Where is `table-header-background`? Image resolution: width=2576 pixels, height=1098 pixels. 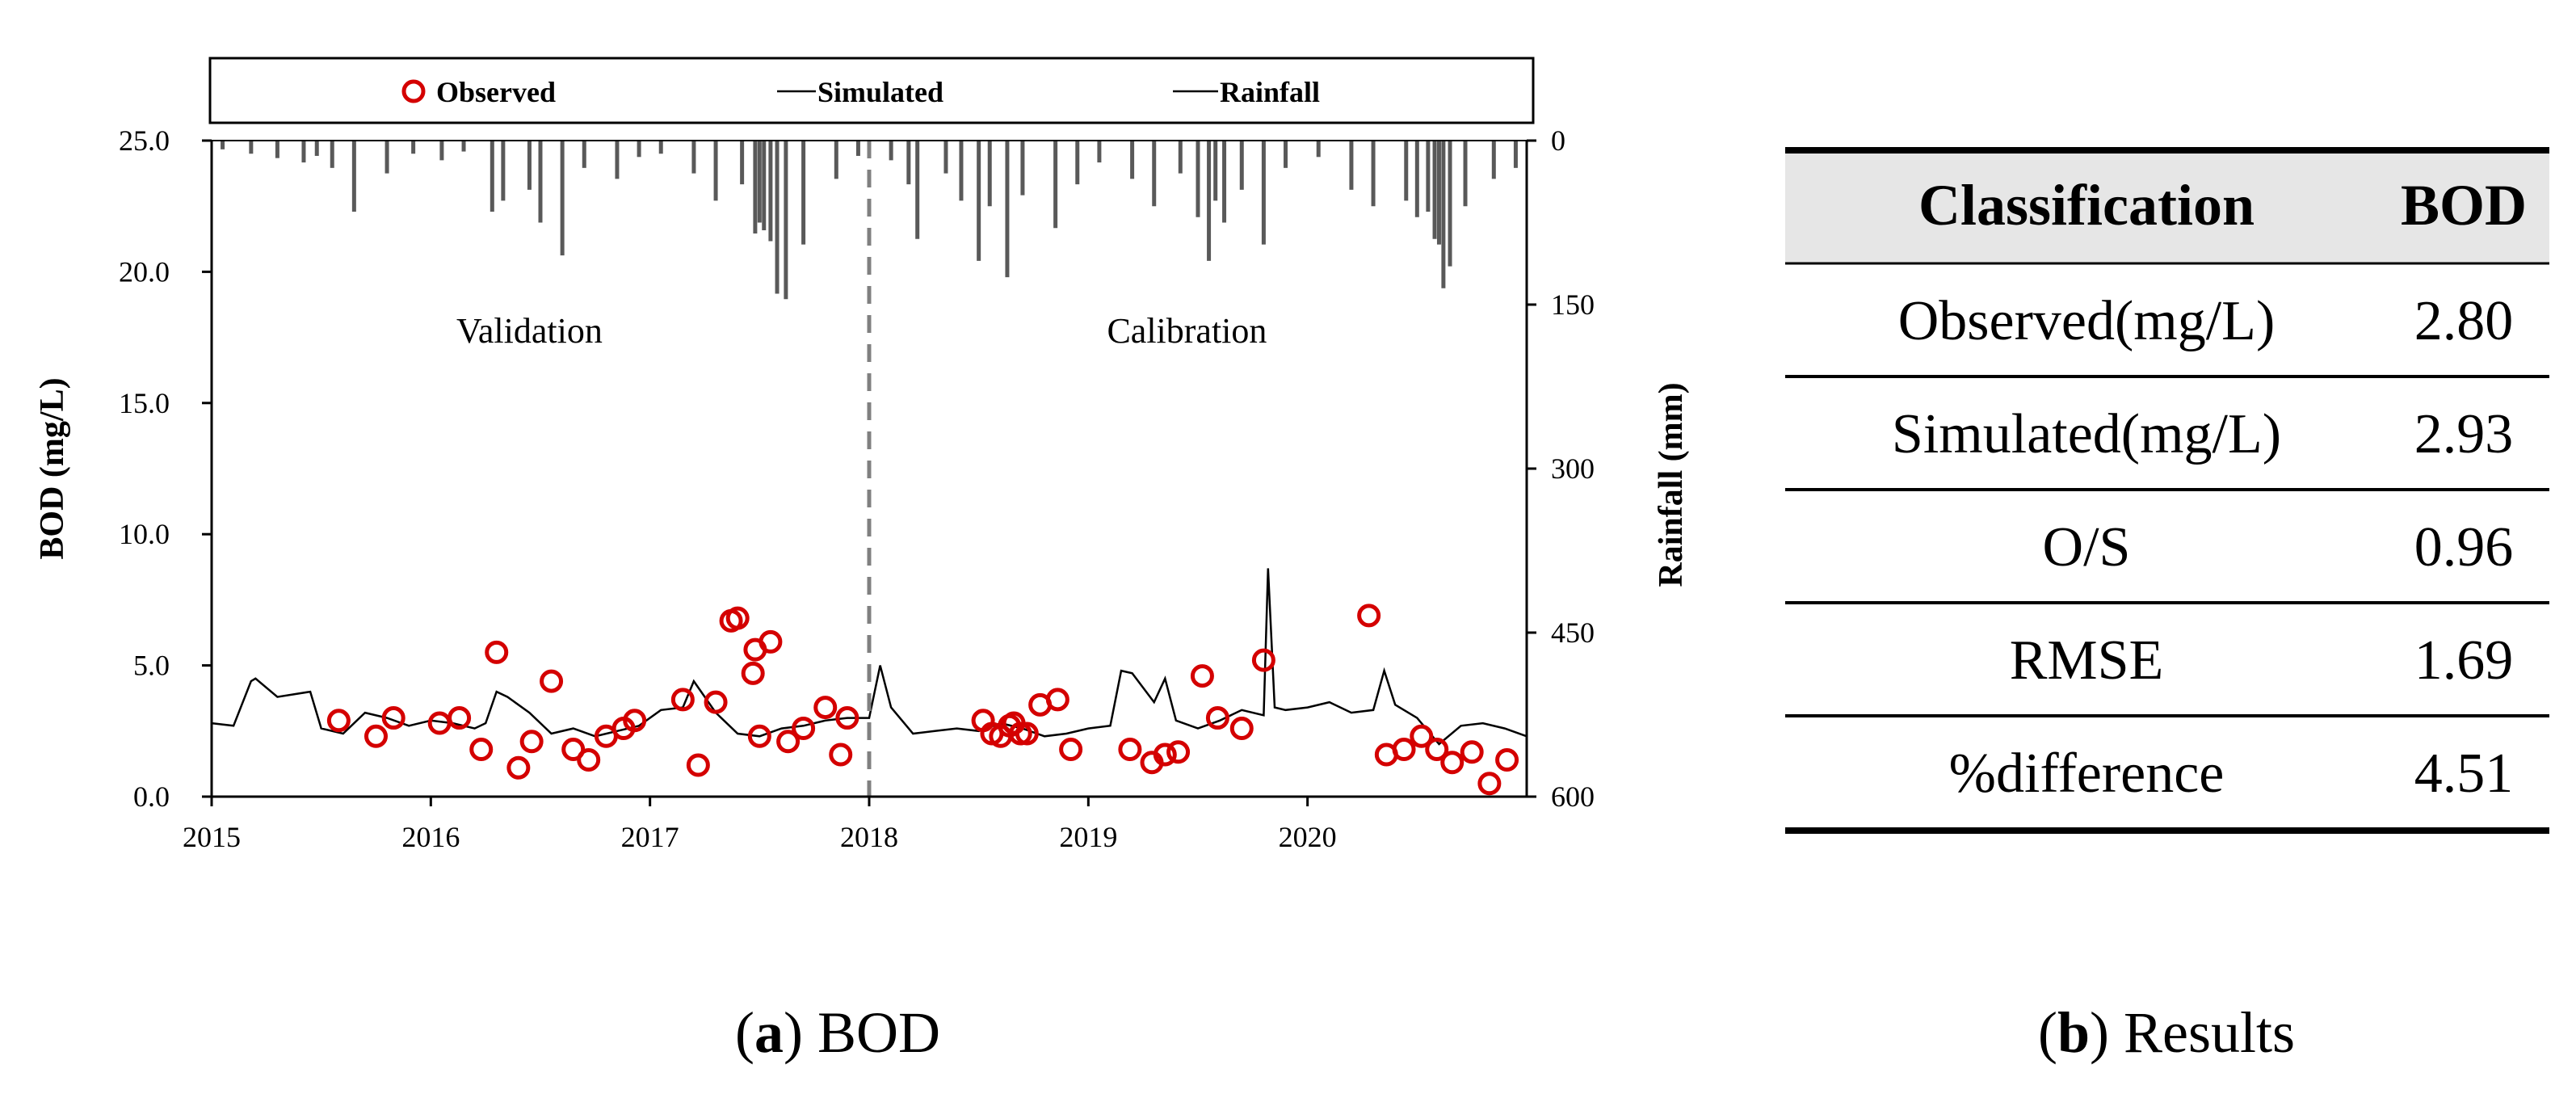
table-header-background is located at coordinates (2167, 206).